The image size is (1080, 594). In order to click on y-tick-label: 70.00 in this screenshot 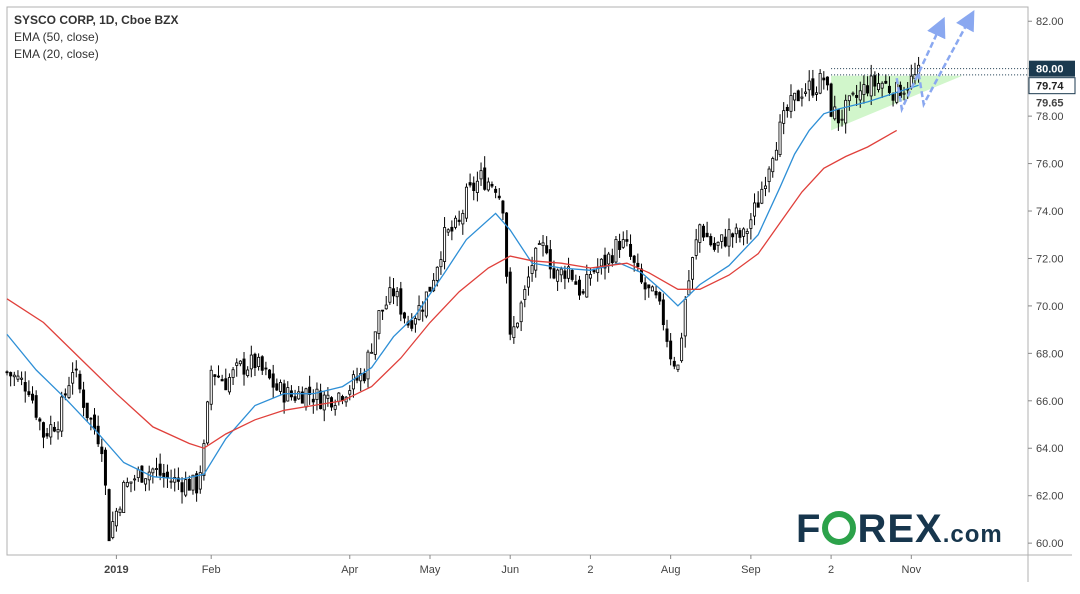, I will do `click(1050, 307)`.